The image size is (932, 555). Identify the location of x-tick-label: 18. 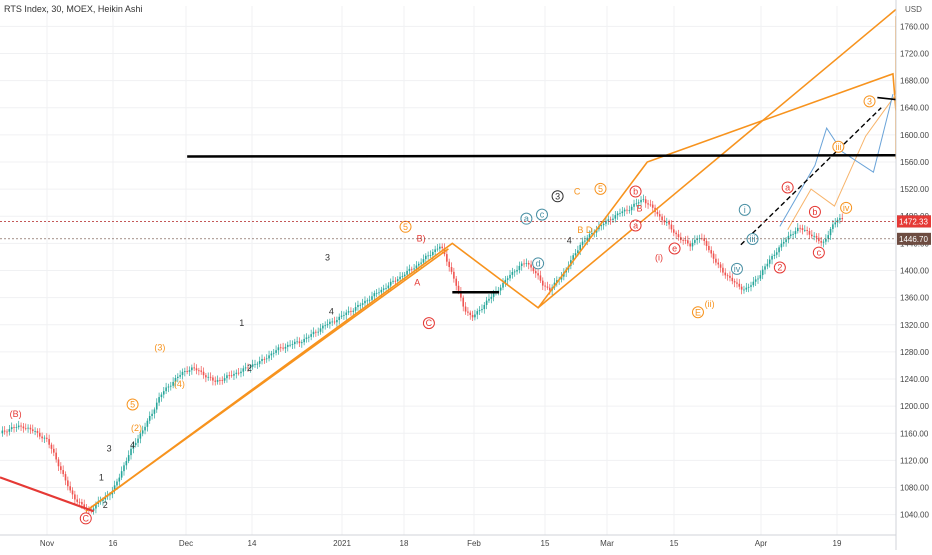
(404, 543).